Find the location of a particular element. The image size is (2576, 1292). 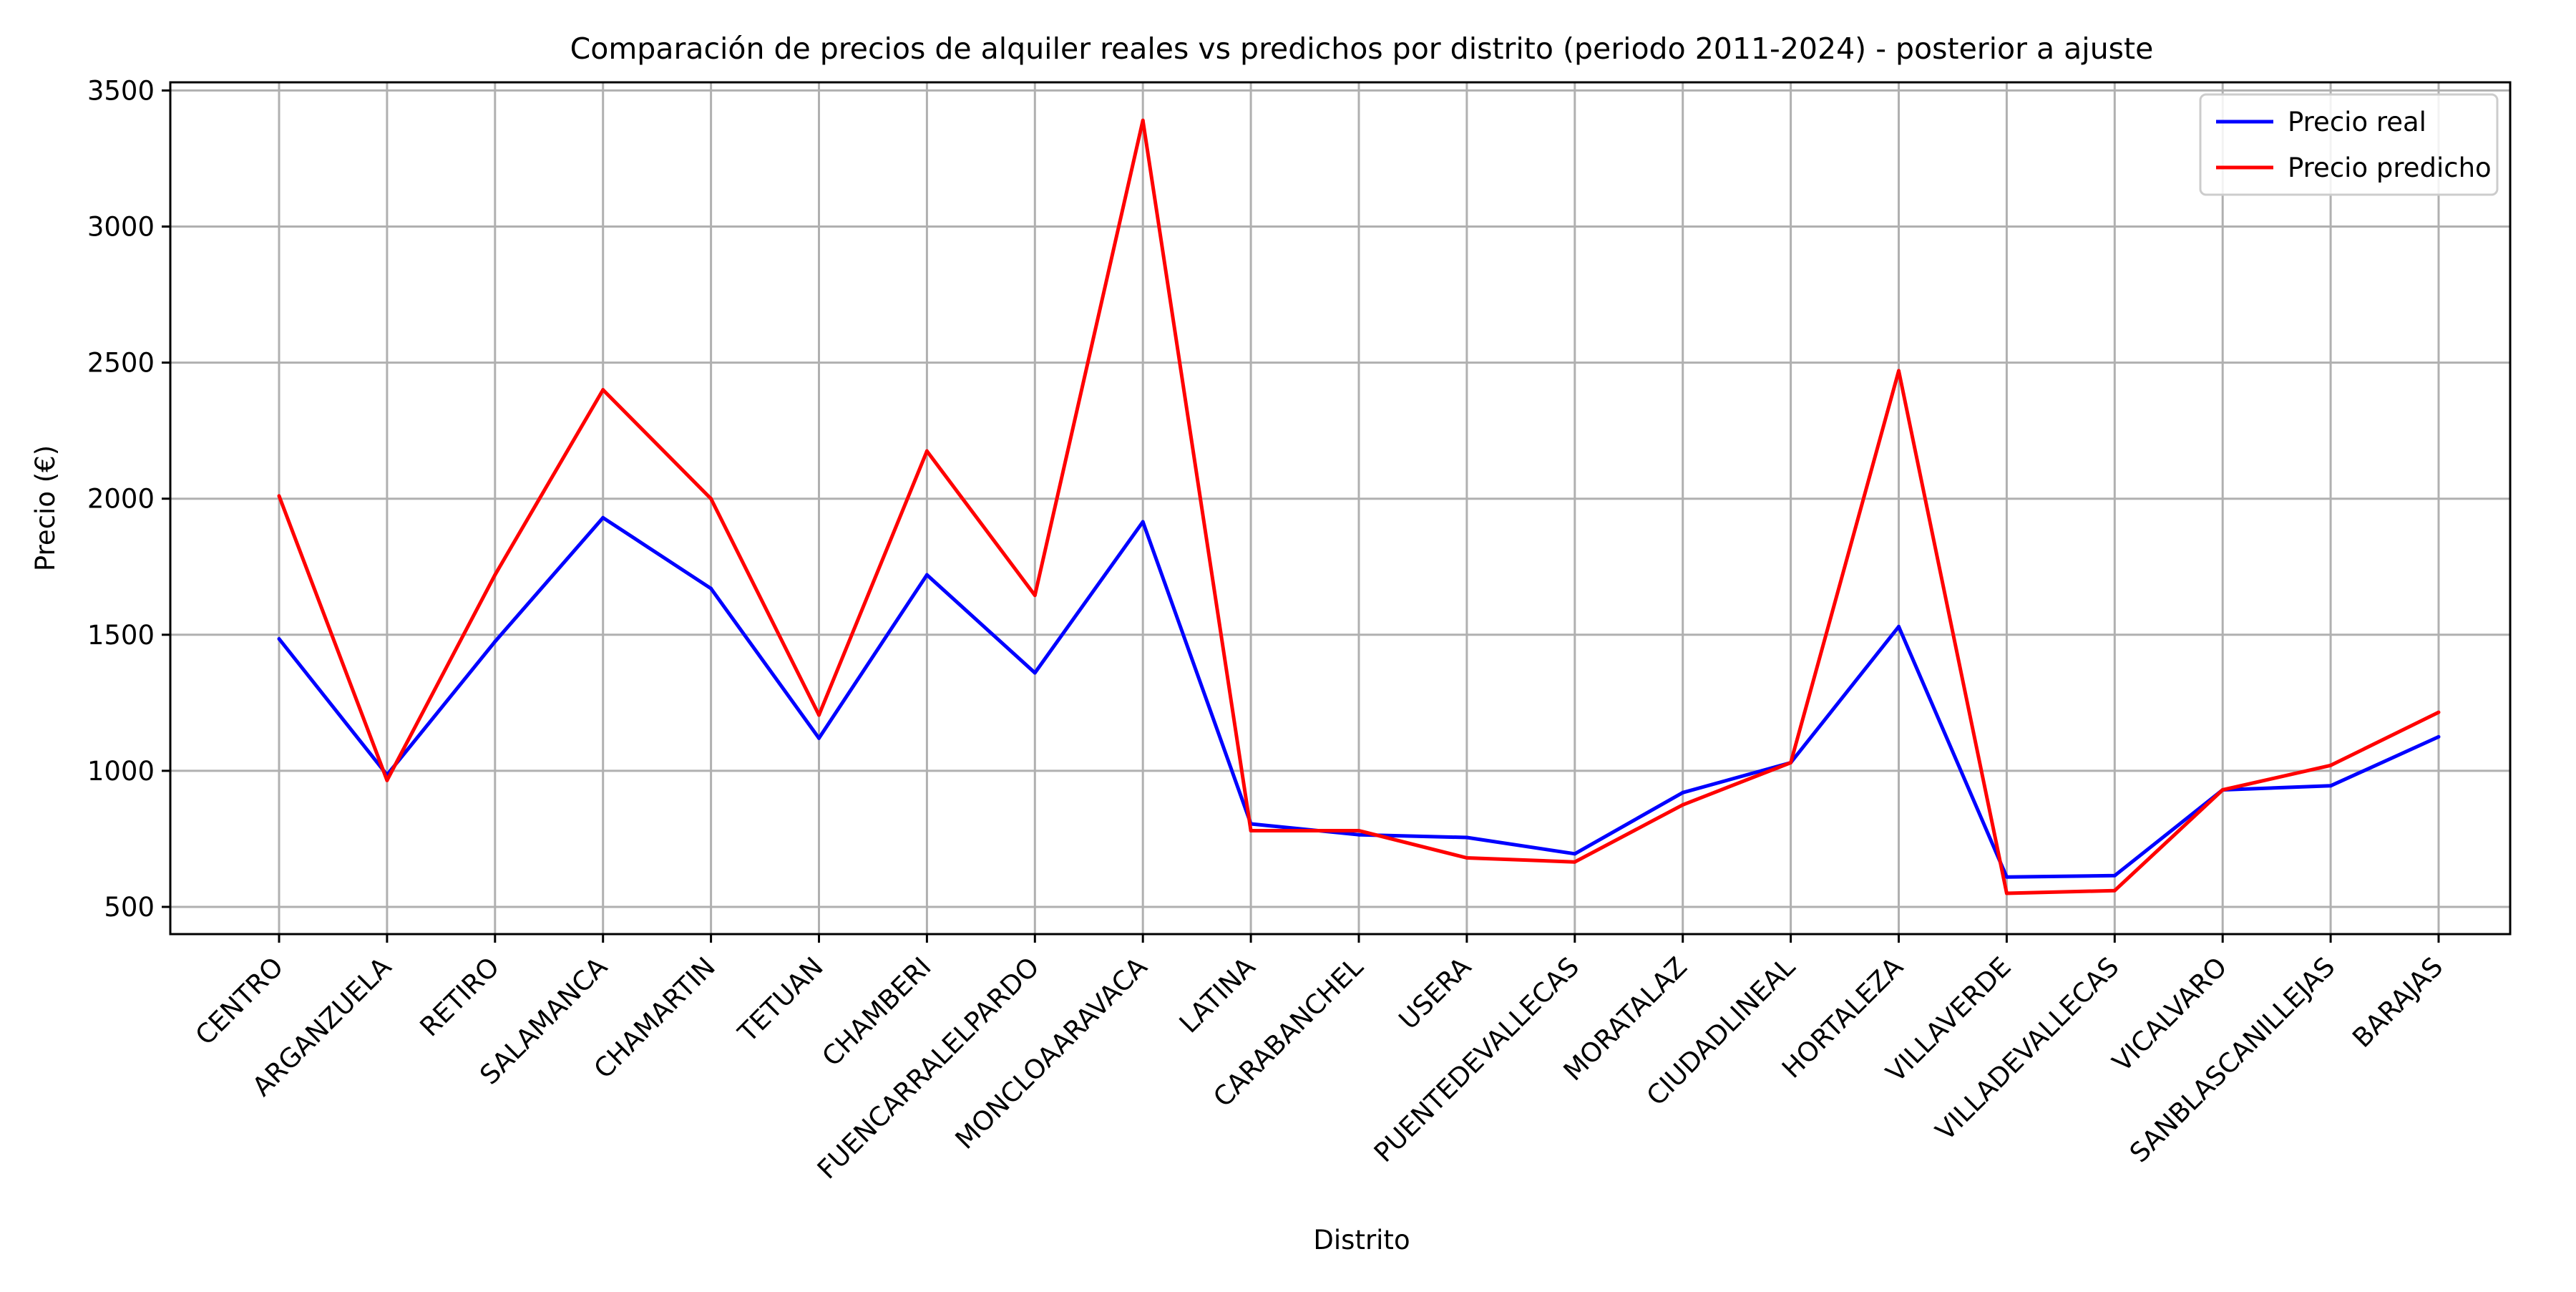

x-tick-label: CHAMBERI is located at coordinates (876, 1011).